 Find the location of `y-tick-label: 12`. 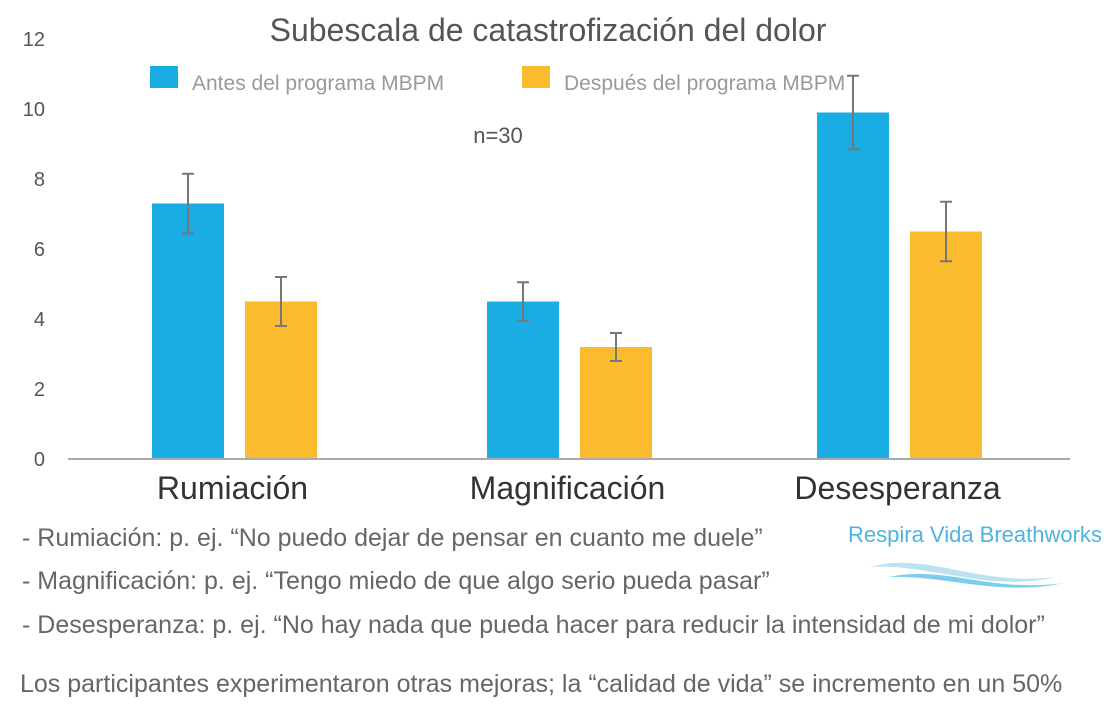

y-tick-label: 12 is located at coordinates (34, 40).